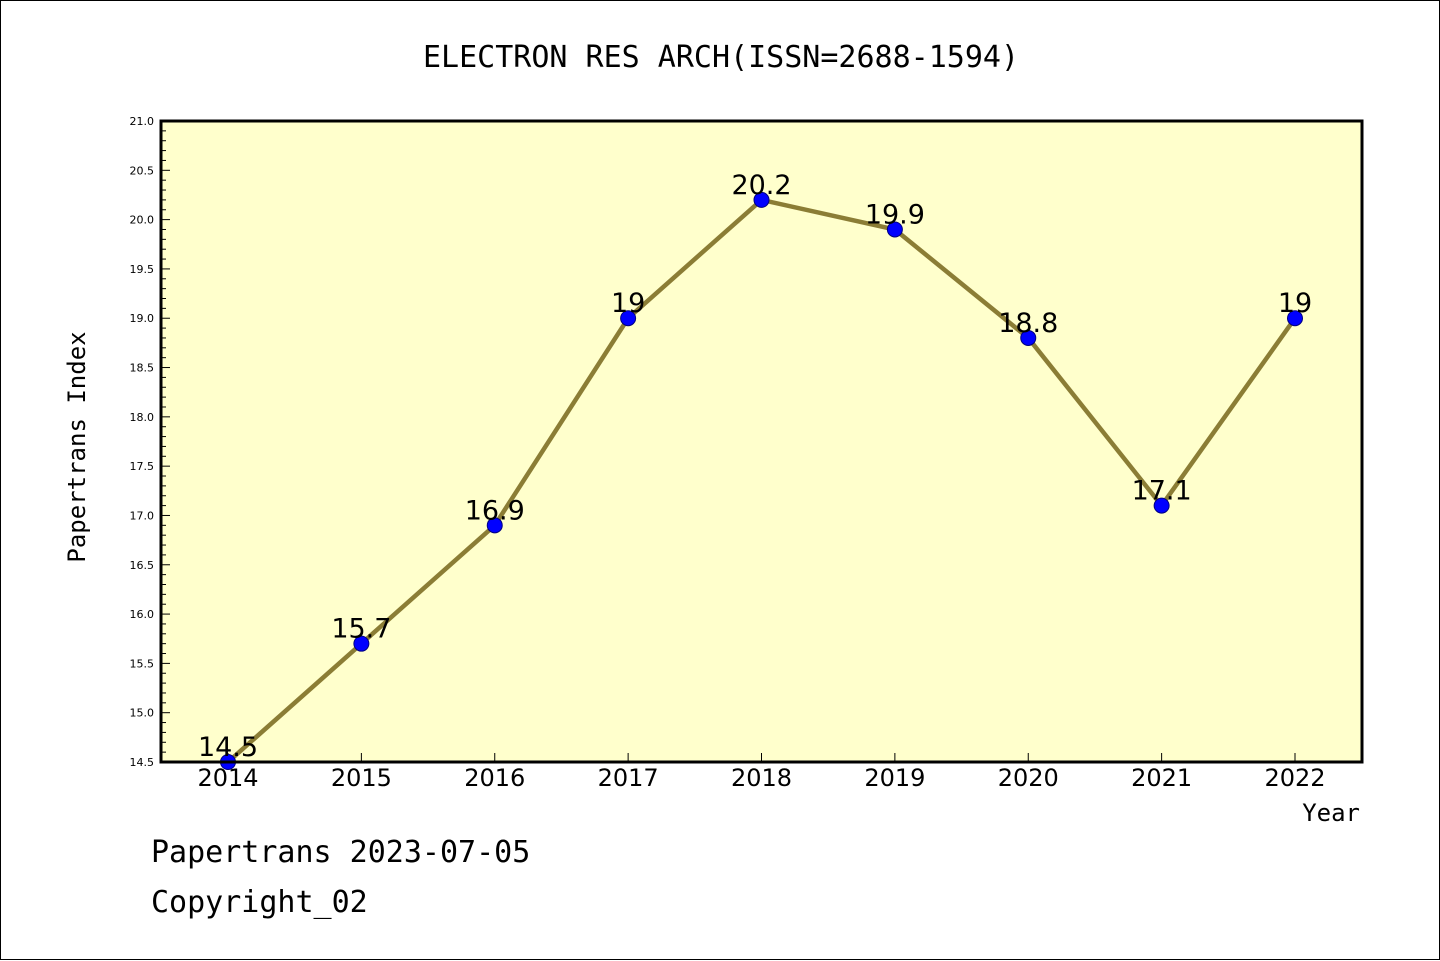  Describe the element at coordinates (142, 220) in the screenshot. I see `y-tick-label: 20.0` at that location.